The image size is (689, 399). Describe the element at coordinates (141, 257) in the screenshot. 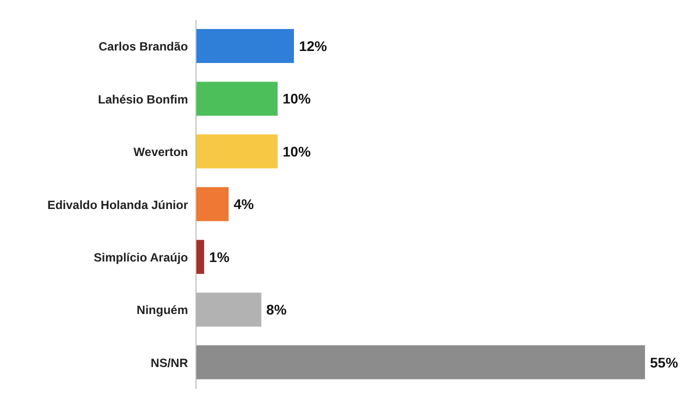

I see `y-tick-label: Simplício Araújo` at that location.